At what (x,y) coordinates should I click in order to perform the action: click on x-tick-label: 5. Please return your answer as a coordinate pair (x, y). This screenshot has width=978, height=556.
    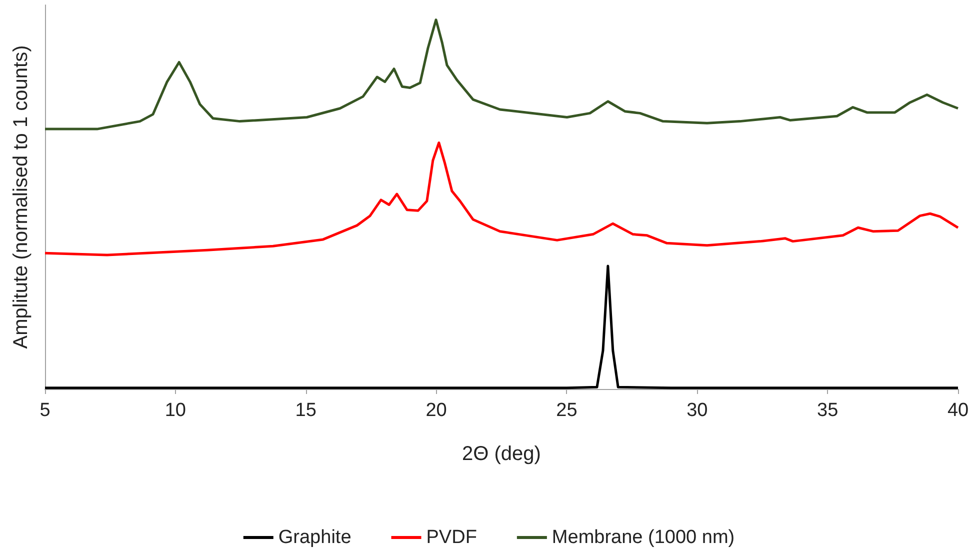
    Looking at the image, I should click on (45, 410).